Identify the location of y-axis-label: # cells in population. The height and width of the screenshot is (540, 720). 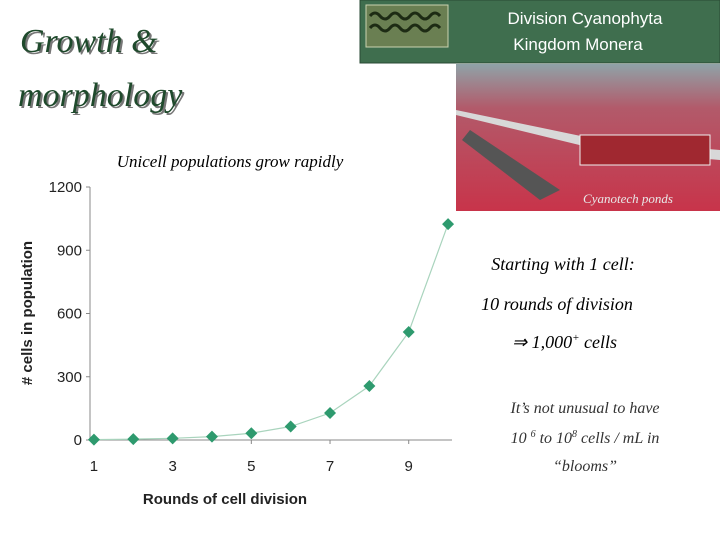
(27, 313).